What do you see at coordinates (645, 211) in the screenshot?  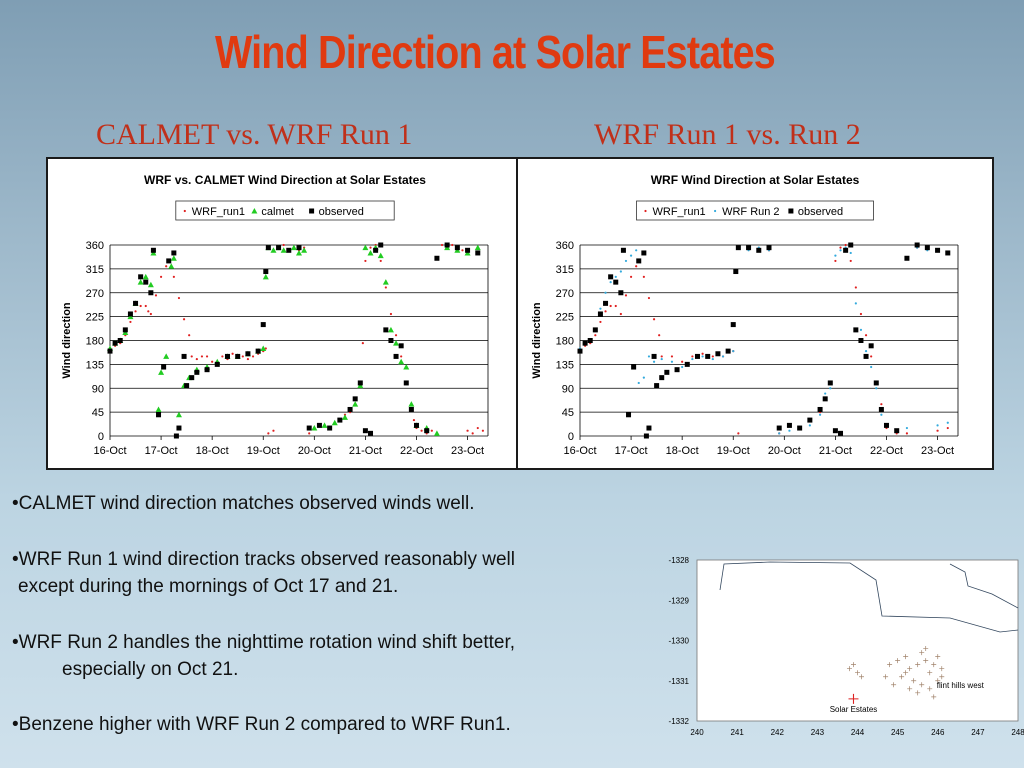 I see `legend-marker-wrf-run1` at bounding box center [645, 211].